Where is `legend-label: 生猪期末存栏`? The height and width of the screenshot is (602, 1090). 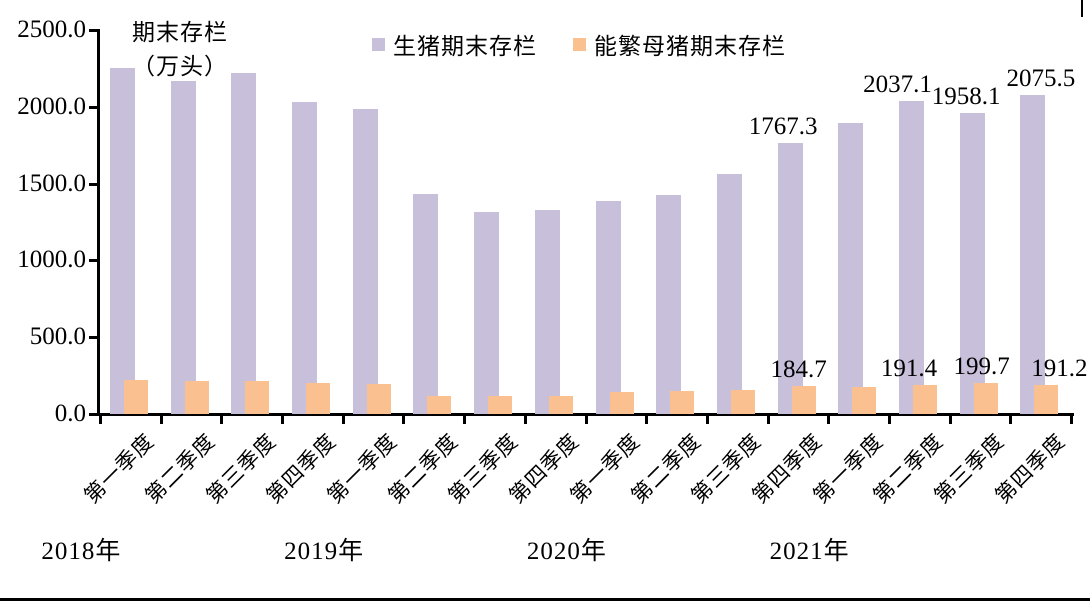
legend-label: 生猪期末存栏 is located at coordinates (465, 46).